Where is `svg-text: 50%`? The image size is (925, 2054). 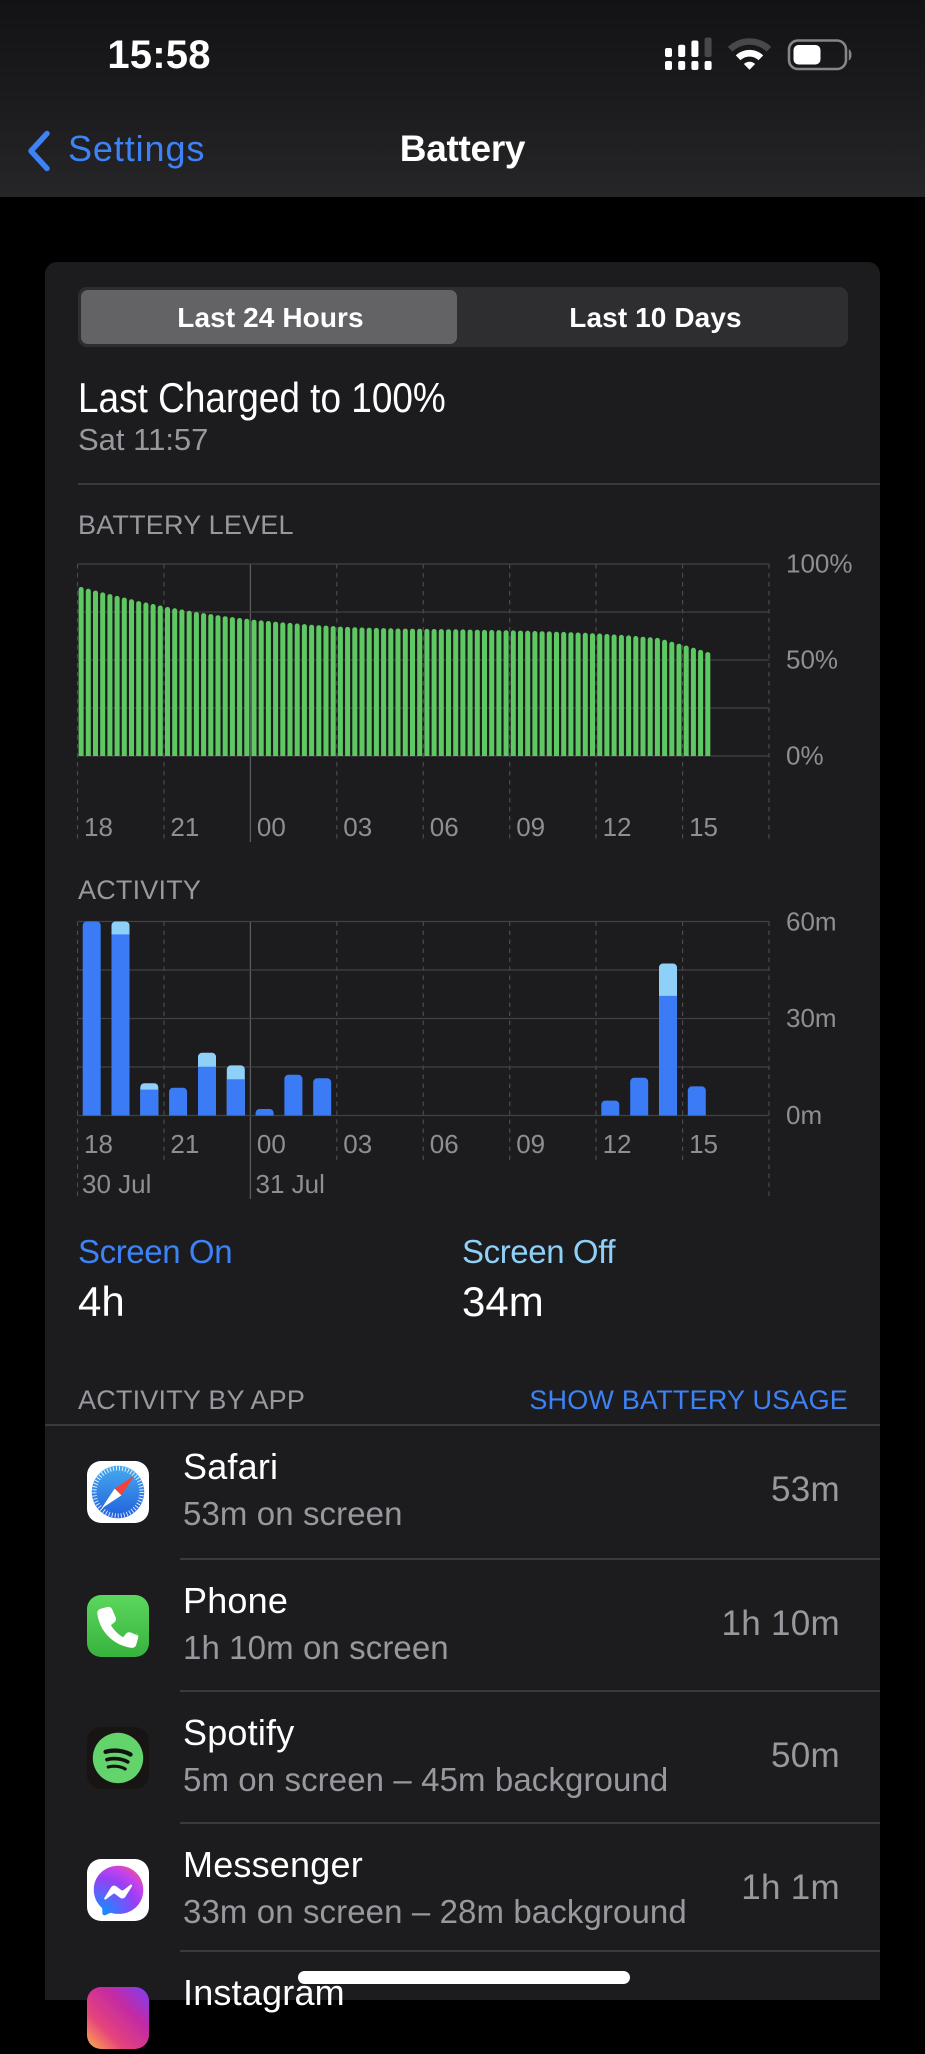 svg-text: 50% is located at coordinates (812, 660).